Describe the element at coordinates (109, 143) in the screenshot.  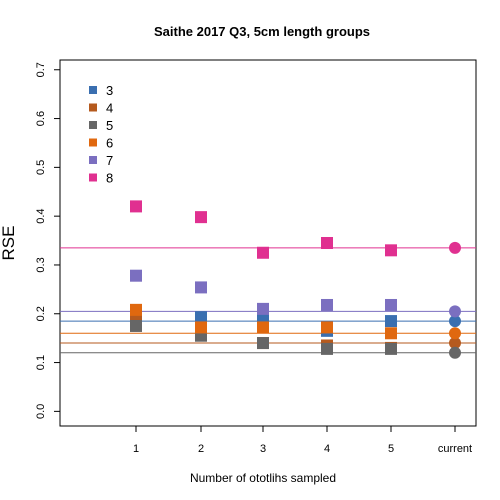
I see `legend-label-6: 6` at that location.